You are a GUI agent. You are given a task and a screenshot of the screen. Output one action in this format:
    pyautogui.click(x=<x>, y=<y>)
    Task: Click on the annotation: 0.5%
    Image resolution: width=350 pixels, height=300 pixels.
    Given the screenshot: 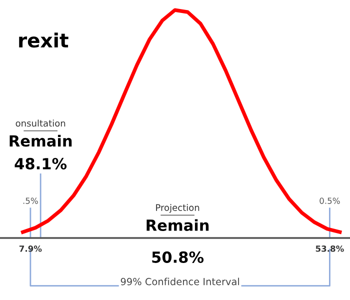 What is the action you would take?
    pyautogui.click(x=330, y=201)
    